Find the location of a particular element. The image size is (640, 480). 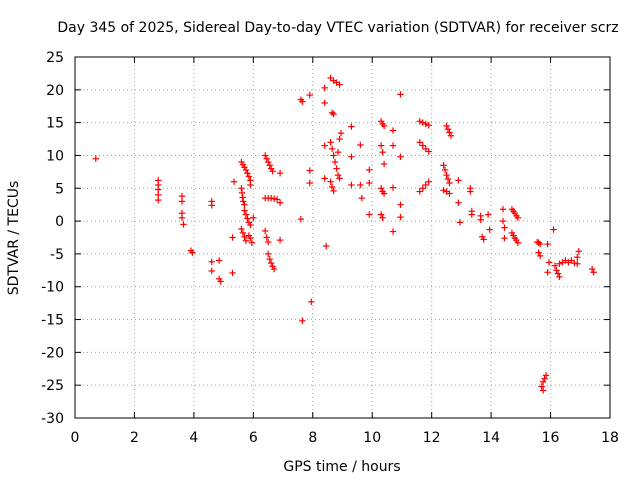

x-tick-label: 18 is located at coordinates (610, 438).